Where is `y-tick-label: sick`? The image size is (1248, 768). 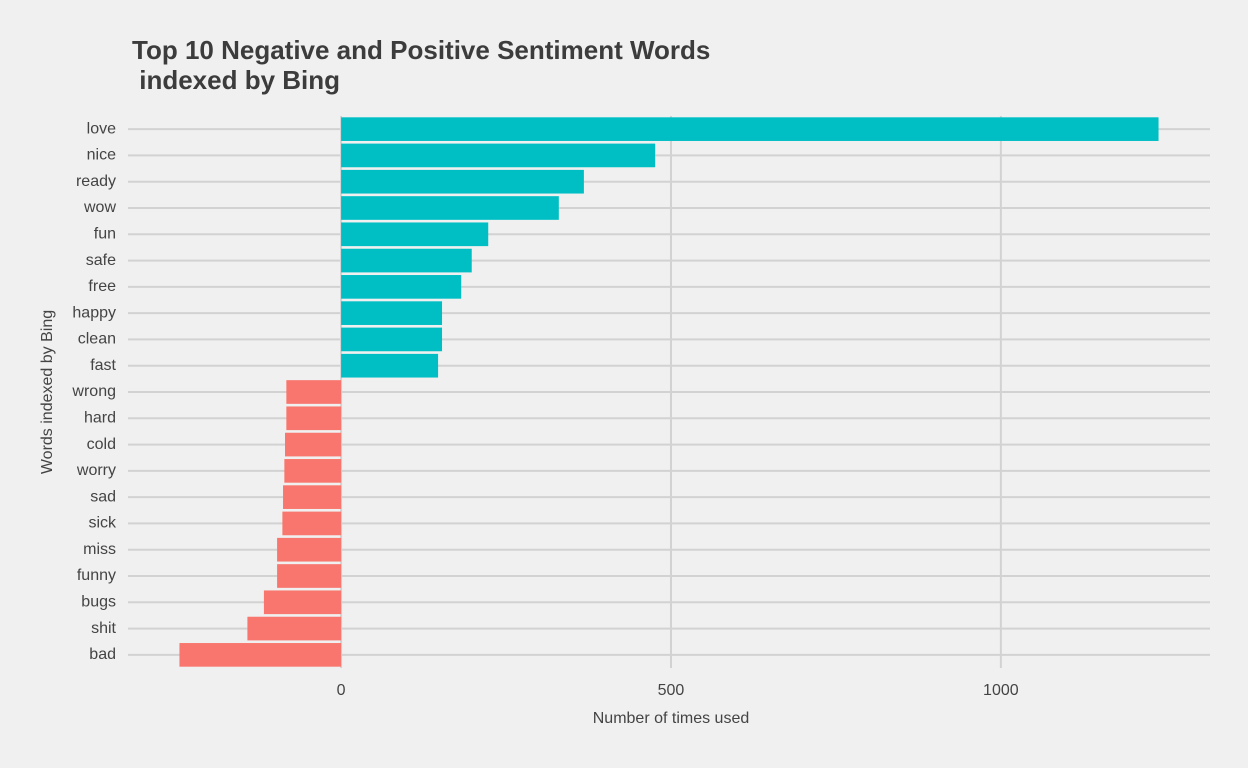
y-tick-label: sick is located at coordinates (102, 523).